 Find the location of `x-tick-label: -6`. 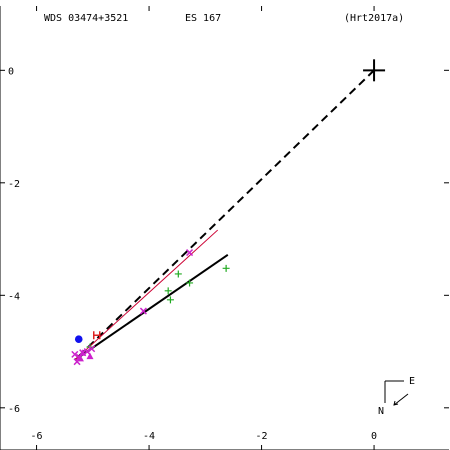

x-tick-label: -6 is located at coordinates (37, 436).